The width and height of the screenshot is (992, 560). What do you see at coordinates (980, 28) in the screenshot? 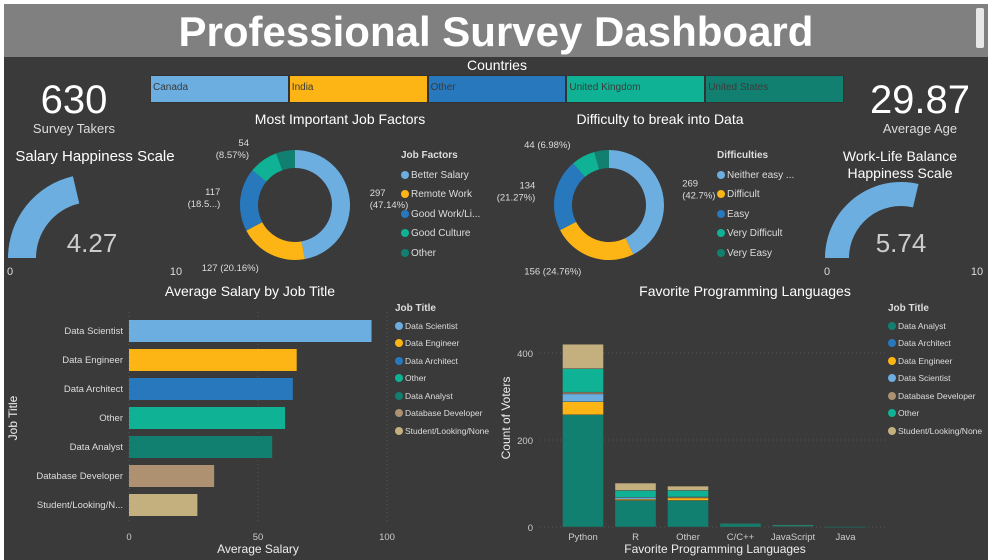
I see `scrollbar` at bounding box center [980, 28].